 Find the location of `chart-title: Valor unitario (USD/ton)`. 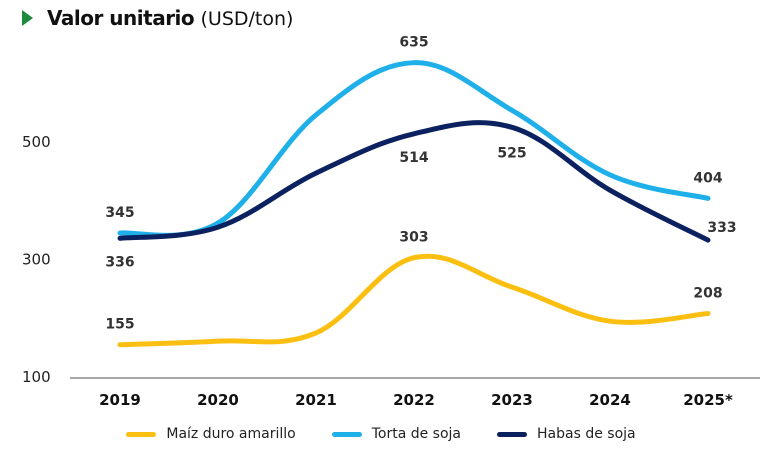

chart-title: Valor unitario (USD/ton) is located at coordinates (157, 18).